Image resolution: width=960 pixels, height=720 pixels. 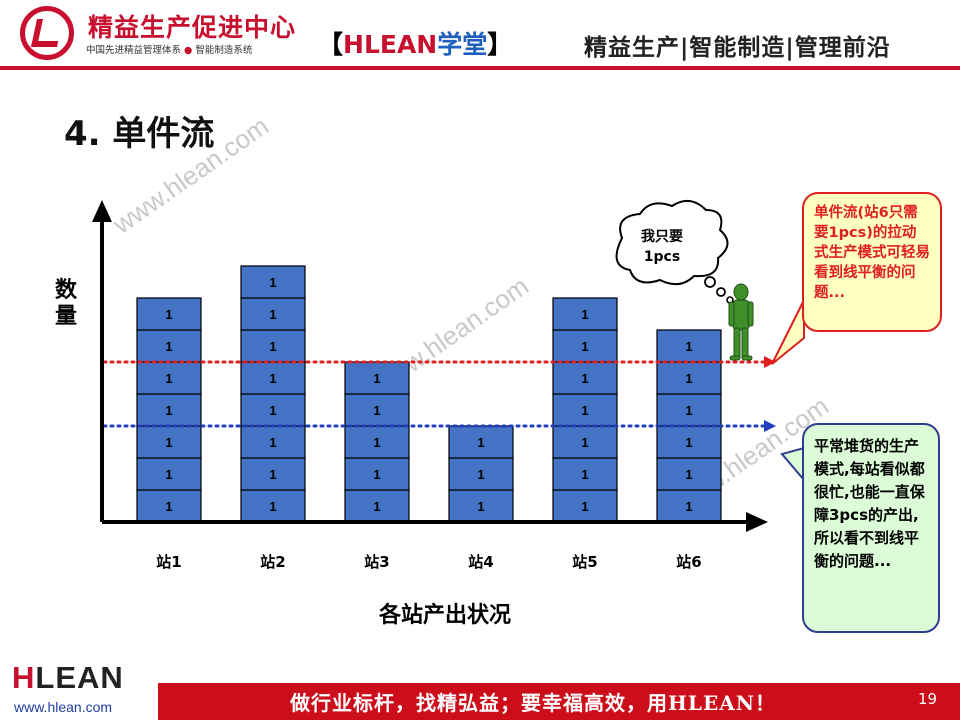 I want to click on y-axis-label: 数量, so click(x=65, y=303).